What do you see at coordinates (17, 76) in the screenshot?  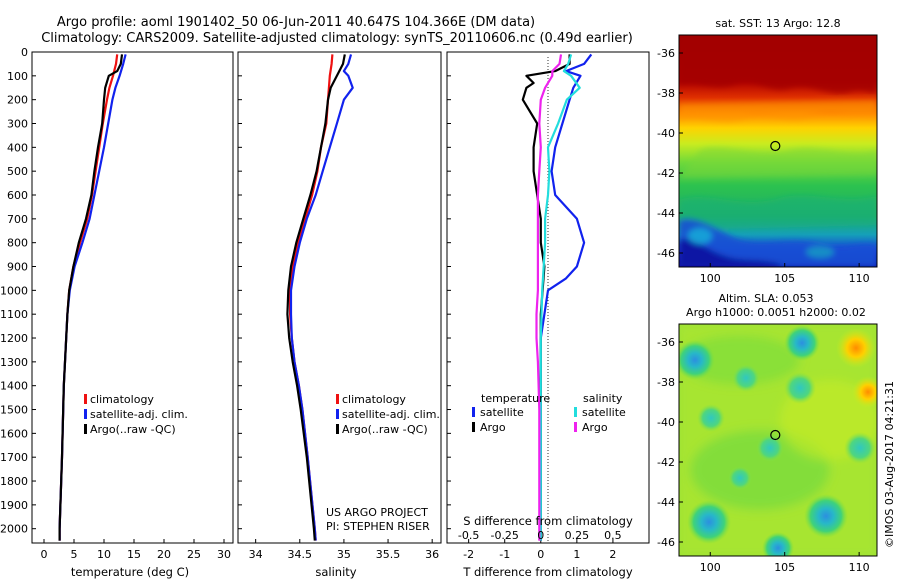 I see `depth-tick-label: 100` at bounding box center [17, 76].